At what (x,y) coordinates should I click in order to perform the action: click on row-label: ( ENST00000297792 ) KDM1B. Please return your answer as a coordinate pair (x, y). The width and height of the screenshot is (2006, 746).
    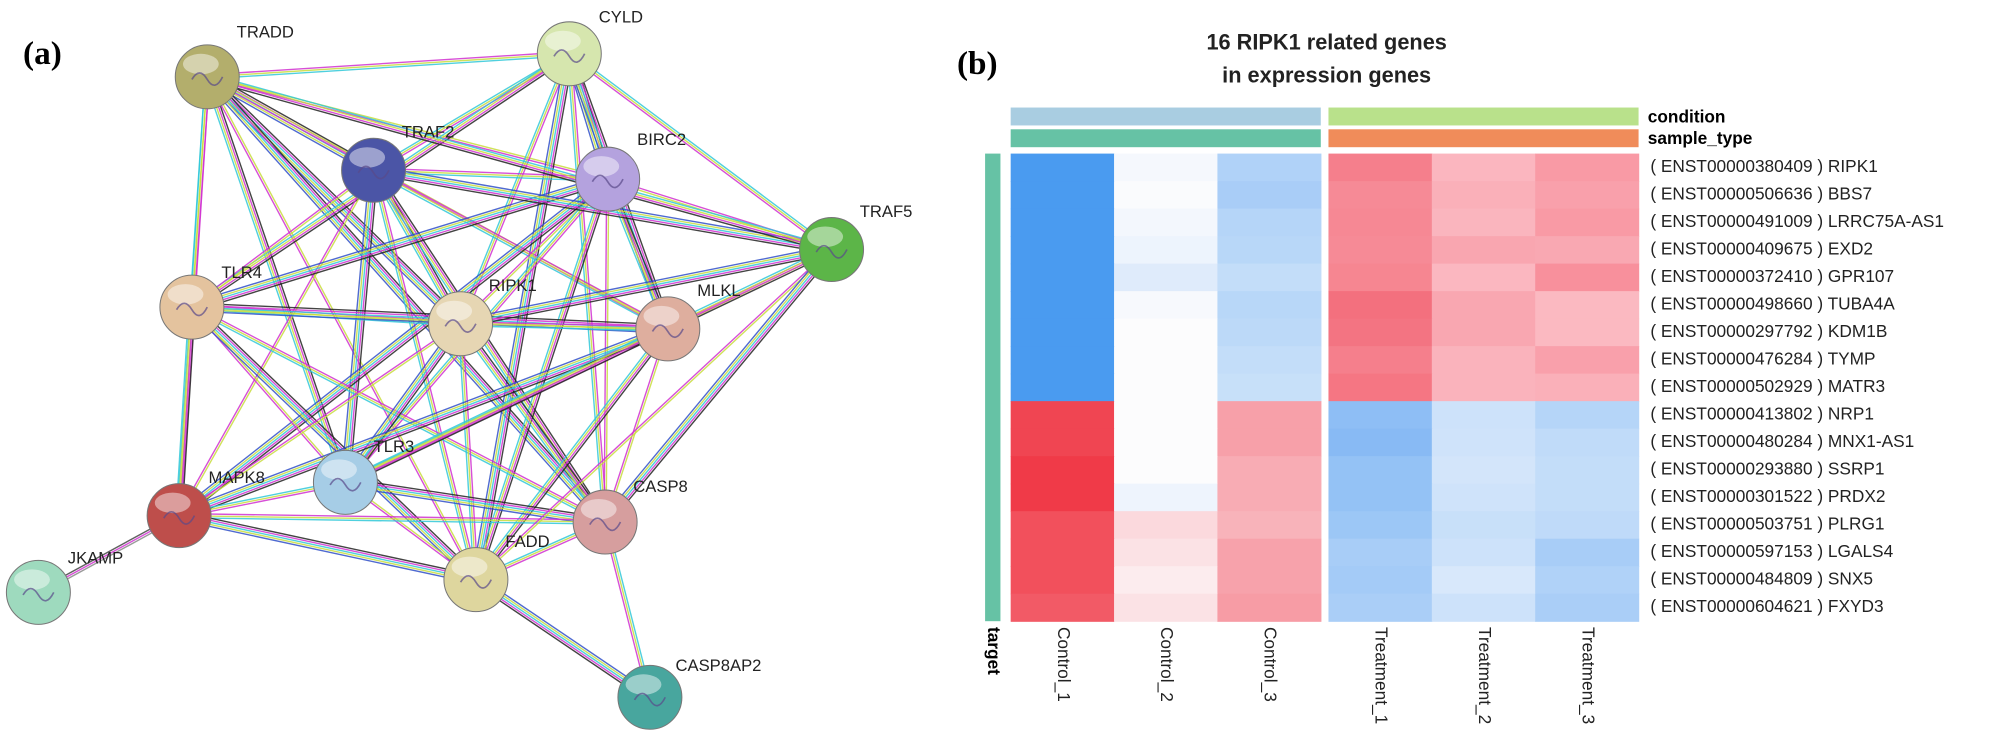
    Looking at the image, I should click on (1768, 331).